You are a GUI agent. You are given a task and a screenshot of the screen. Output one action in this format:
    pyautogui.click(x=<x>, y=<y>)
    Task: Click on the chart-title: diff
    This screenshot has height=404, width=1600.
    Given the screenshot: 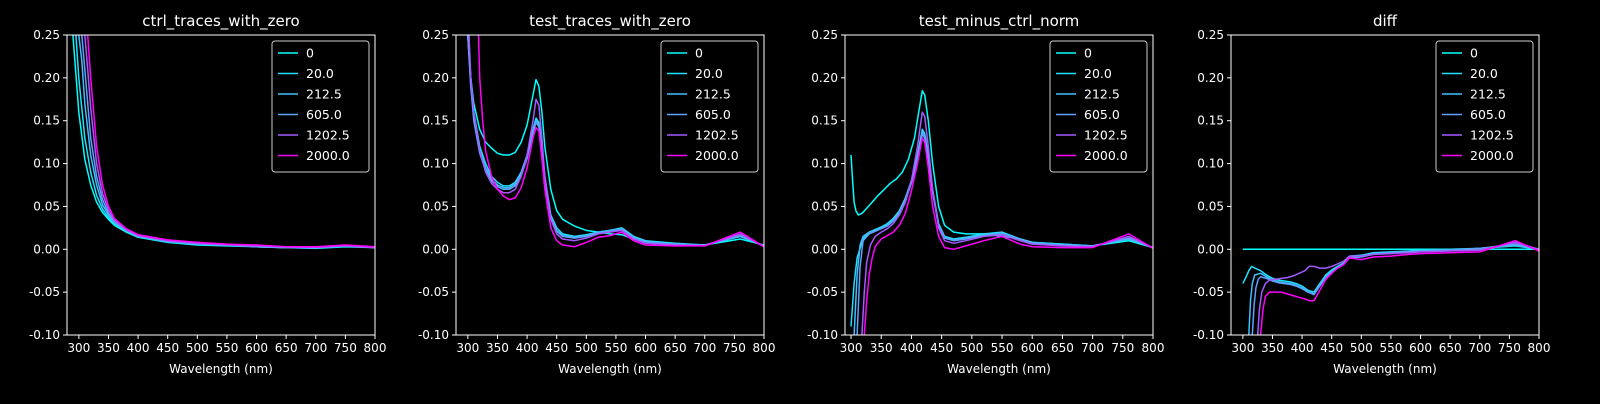 What is the action you would take?
    pyautogui.click(x=1385, y=21)
    